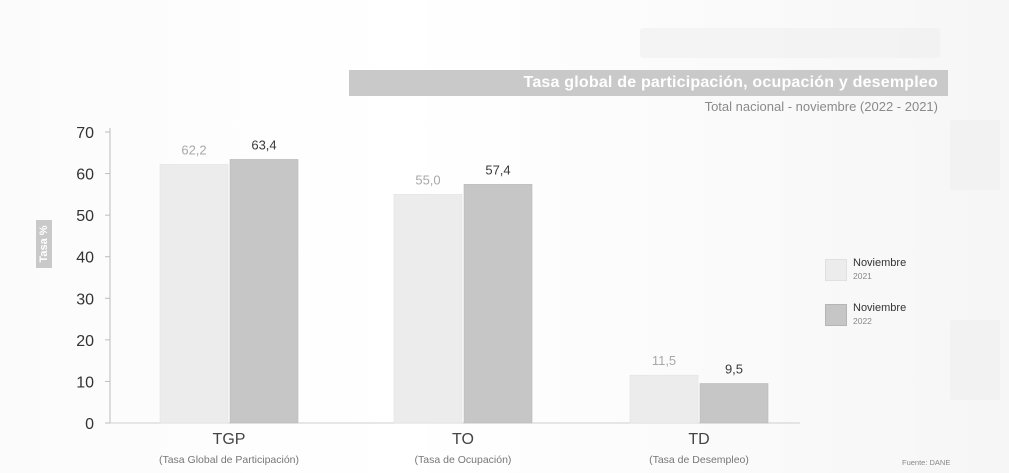 Image resolution: width=1009 pixels, height=473 pixels. I want to click on bar-td-2022, so click(734, 403).